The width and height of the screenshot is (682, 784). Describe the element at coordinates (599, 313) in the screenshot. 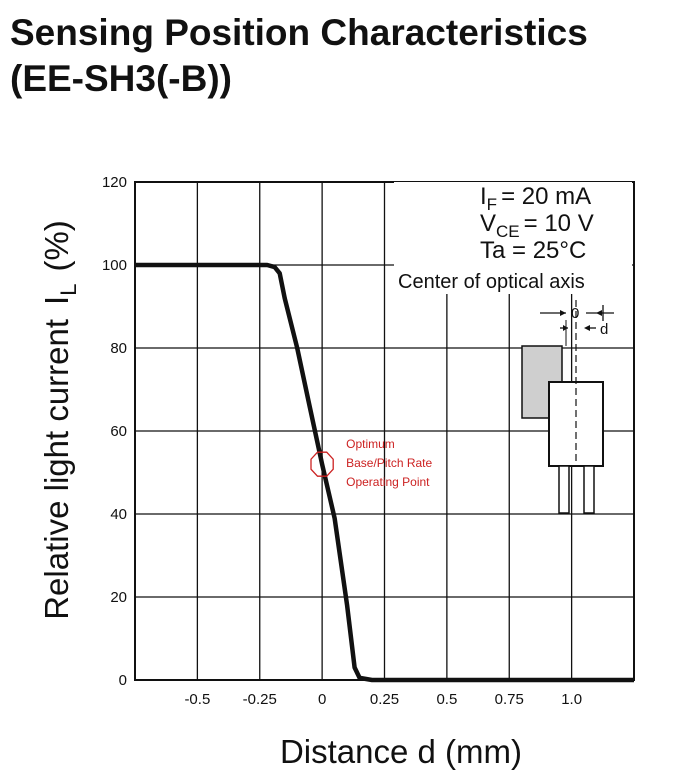

I see `dim-arrowhead-right` at that location.